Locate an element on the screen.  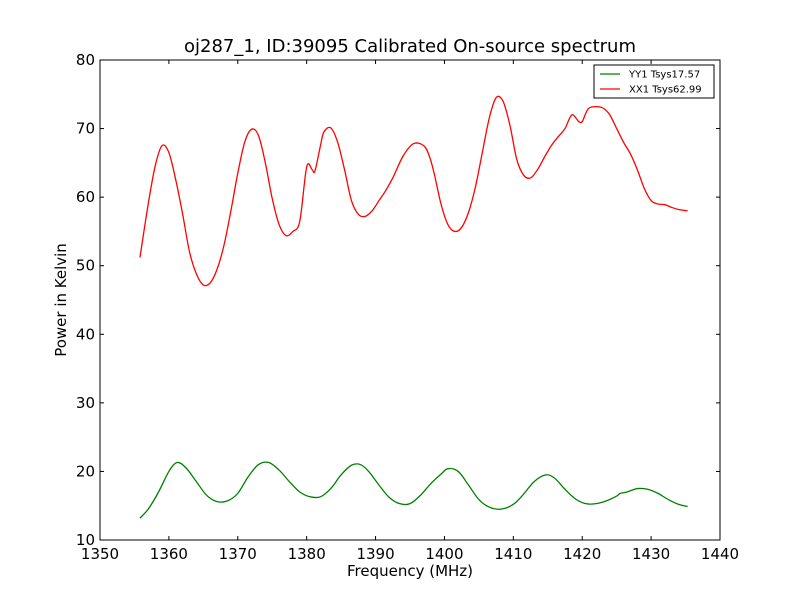
y-tick-label: 10 is located at coordinates (85, 540).